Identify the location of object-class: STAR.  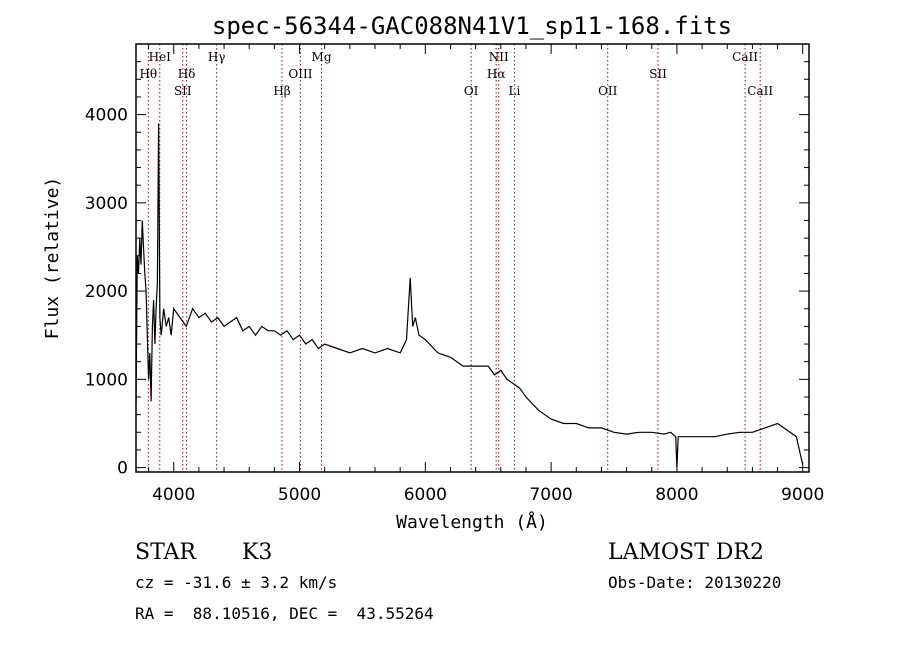
(165, 552).